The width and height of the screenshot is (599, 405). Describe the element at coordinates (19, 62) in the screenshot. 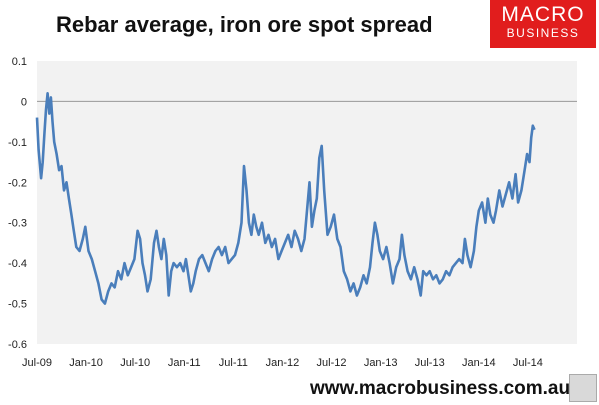

I see `y-tick-label: 0.1` at that location.